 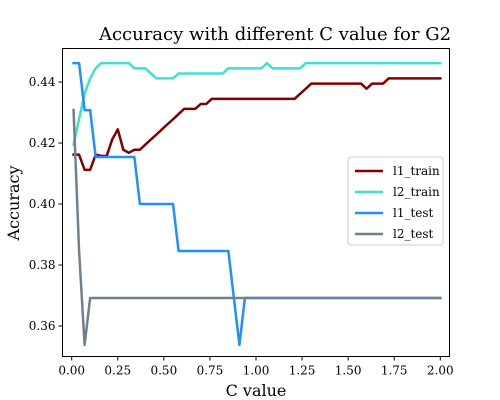 I want to click on y-tick-label: 0.40, so click(x=42, y=204).